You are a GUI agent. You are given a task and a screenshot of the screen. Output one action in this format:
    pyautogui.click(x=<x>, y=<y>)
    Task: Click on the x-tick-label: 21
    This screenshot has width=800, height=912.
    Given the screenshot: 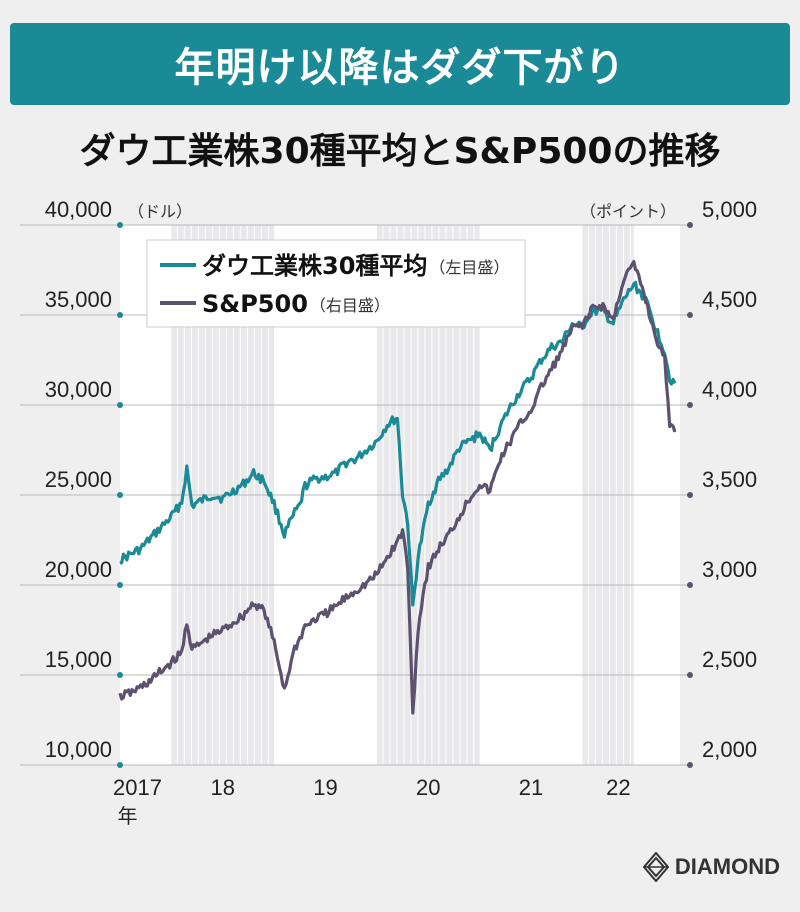 What is the action you would take?
    pyautogui.click(x=531, y=787)
    